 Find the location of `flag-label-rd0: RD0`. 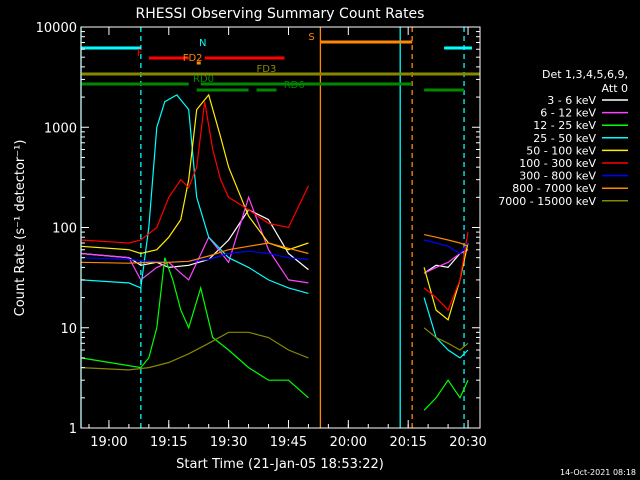

flag-label-rd0: RD0 is located at coordinates (203, 79).